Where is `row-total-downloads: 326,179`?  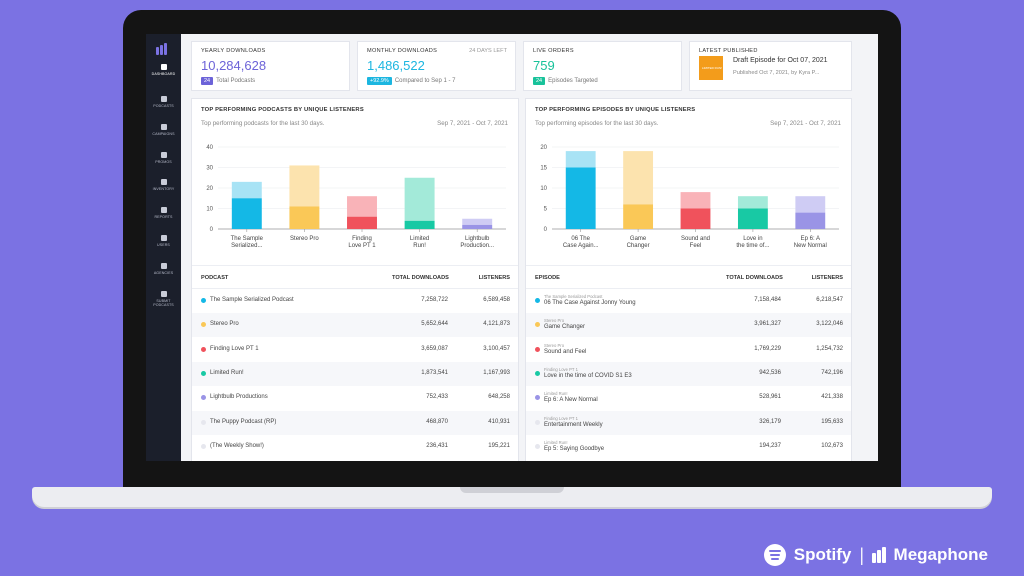 row-total-downloads: 326,179 is located at coordinates (770, 421).